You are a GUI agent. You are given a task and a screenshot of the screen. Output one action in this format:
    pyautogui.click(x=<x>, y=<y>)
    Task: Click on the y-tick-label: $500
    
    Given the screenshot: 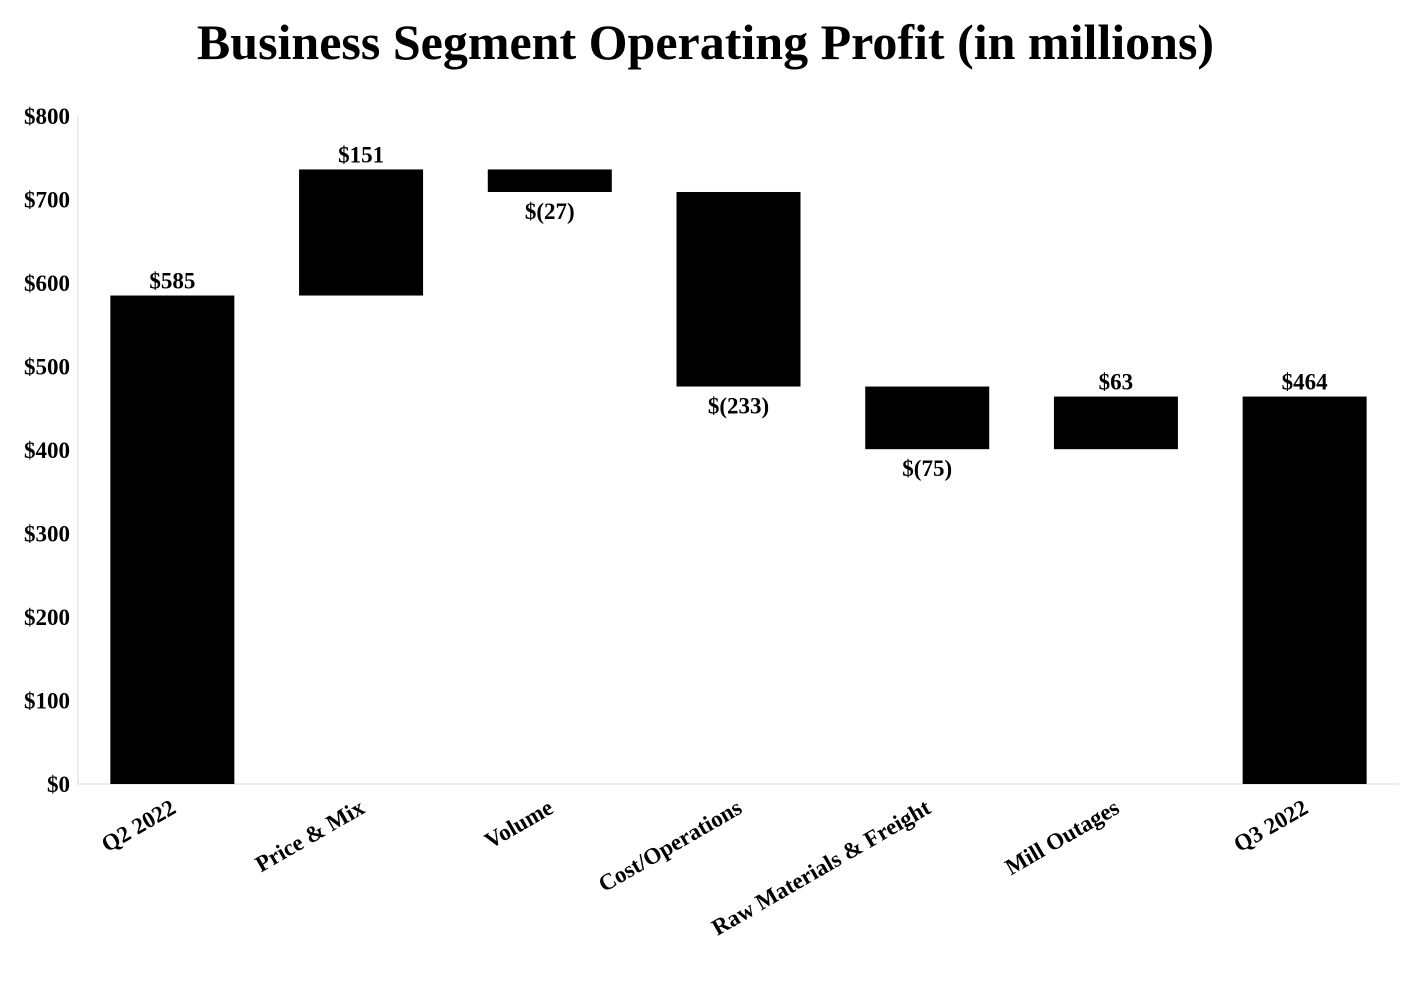 What is the action you would take?
    pyautogui.click(x=47, y=367)
    